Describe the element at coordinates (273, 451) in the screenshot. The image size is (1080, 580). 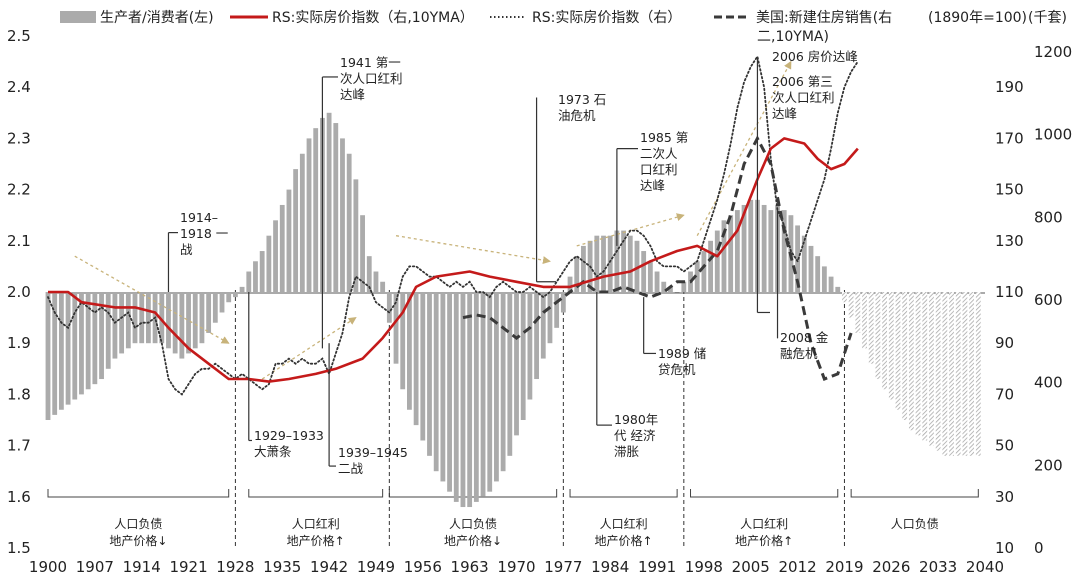
I see `annotation-label: 大萧条` at that location.